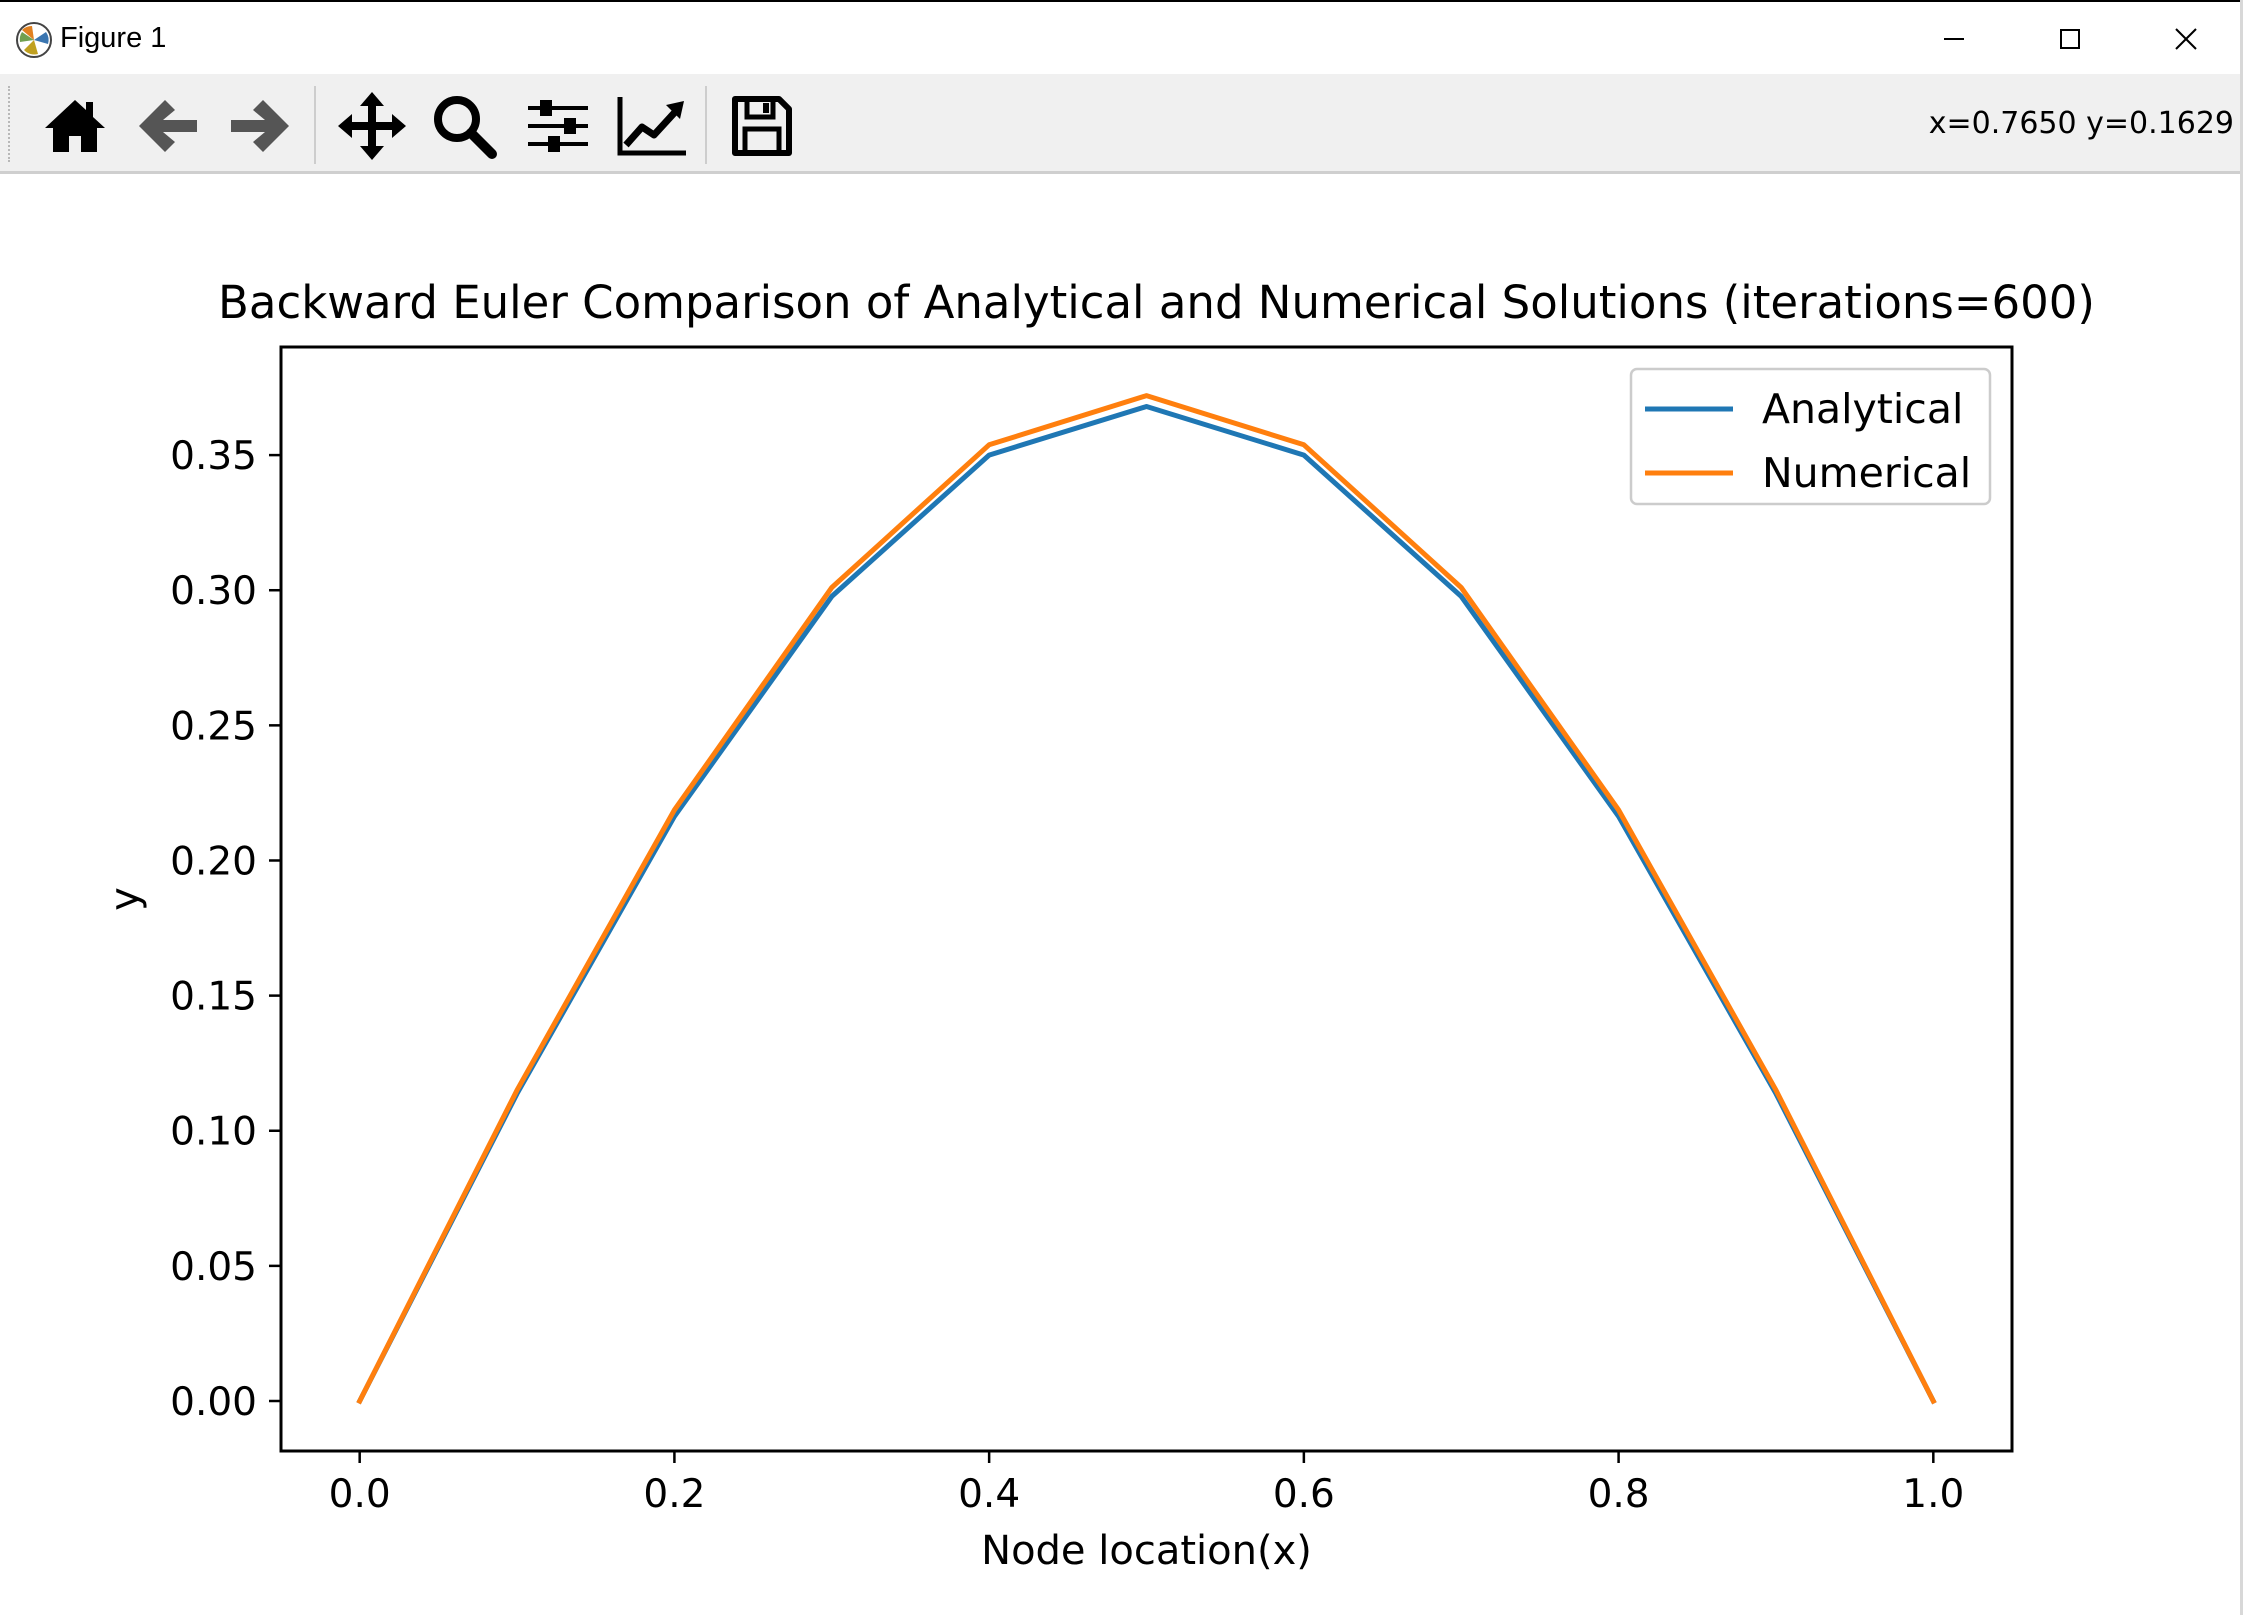 The width and height of the screenshot is (2249, 1619). I want to click on home-icon, so click(75, 126).